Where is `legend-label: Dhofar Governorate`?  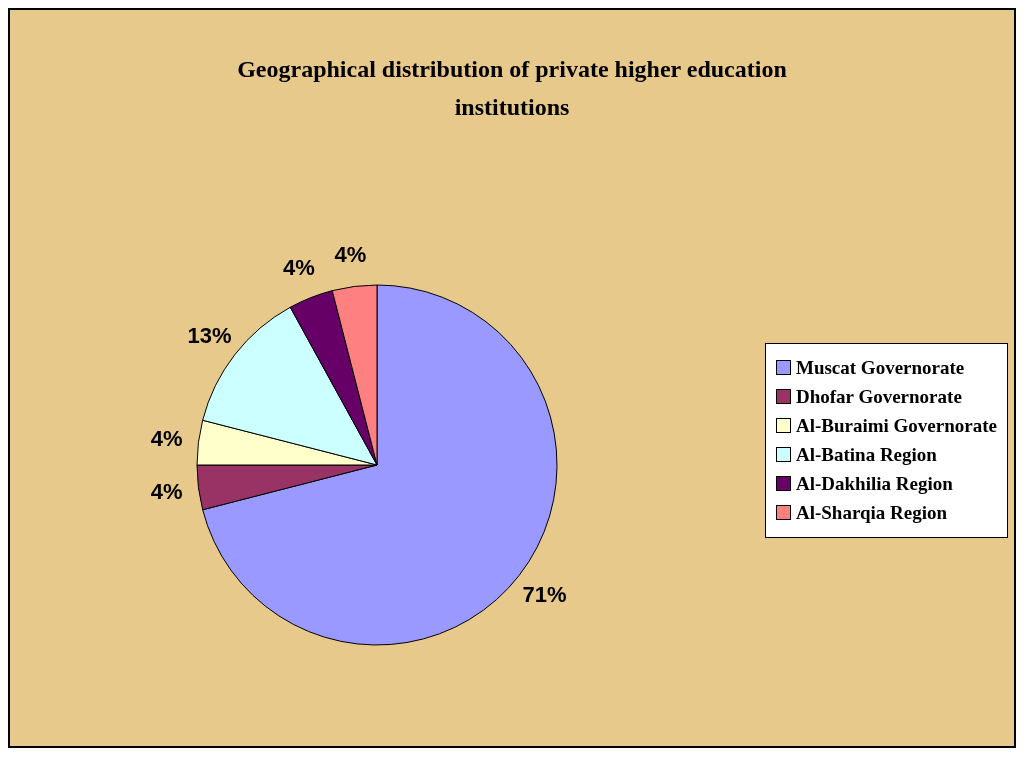
legend-label: Dhofar Governorate is located at coordinates (878, 396).